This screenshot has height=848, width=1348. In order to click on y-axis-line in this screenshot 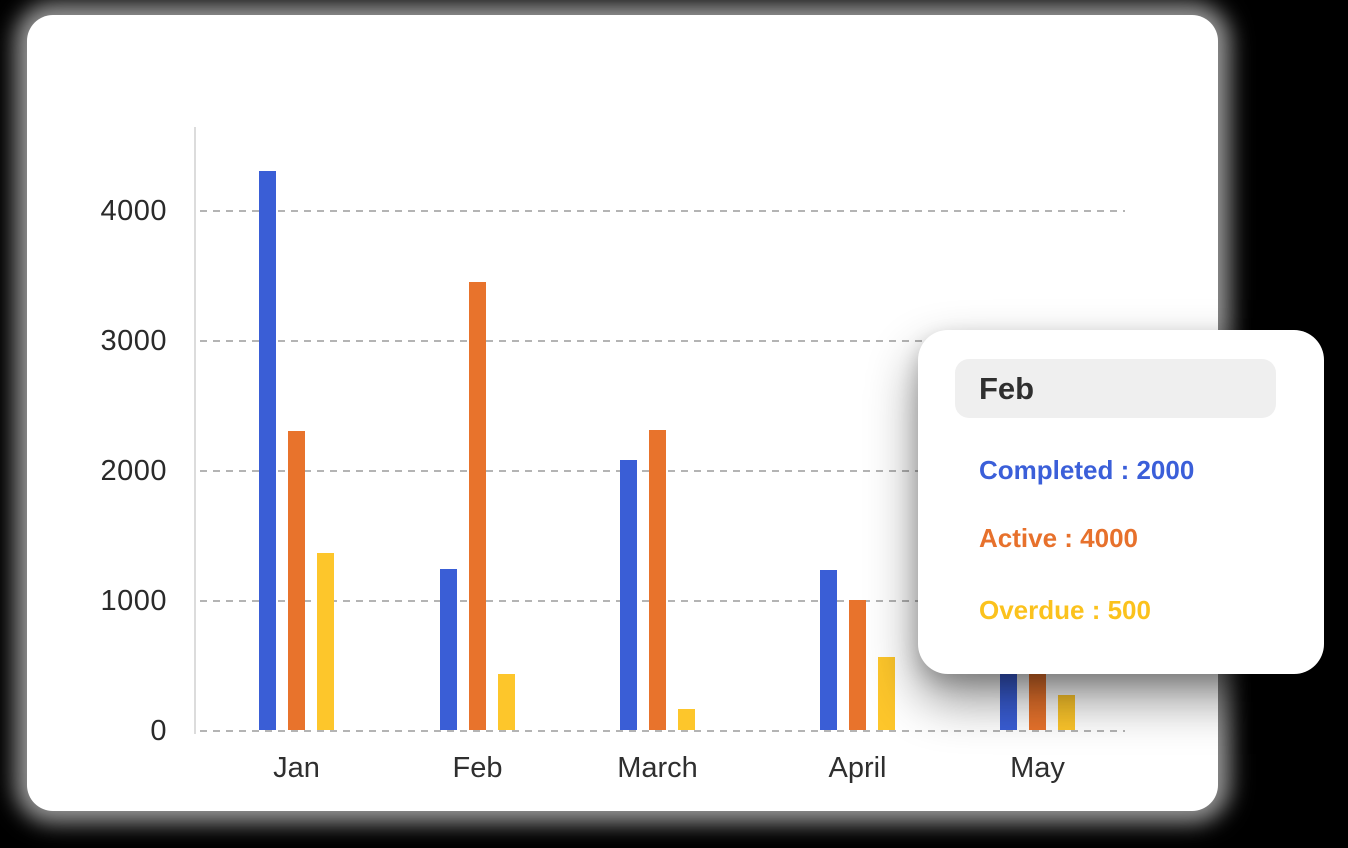, I will do `click(195, 430)`.